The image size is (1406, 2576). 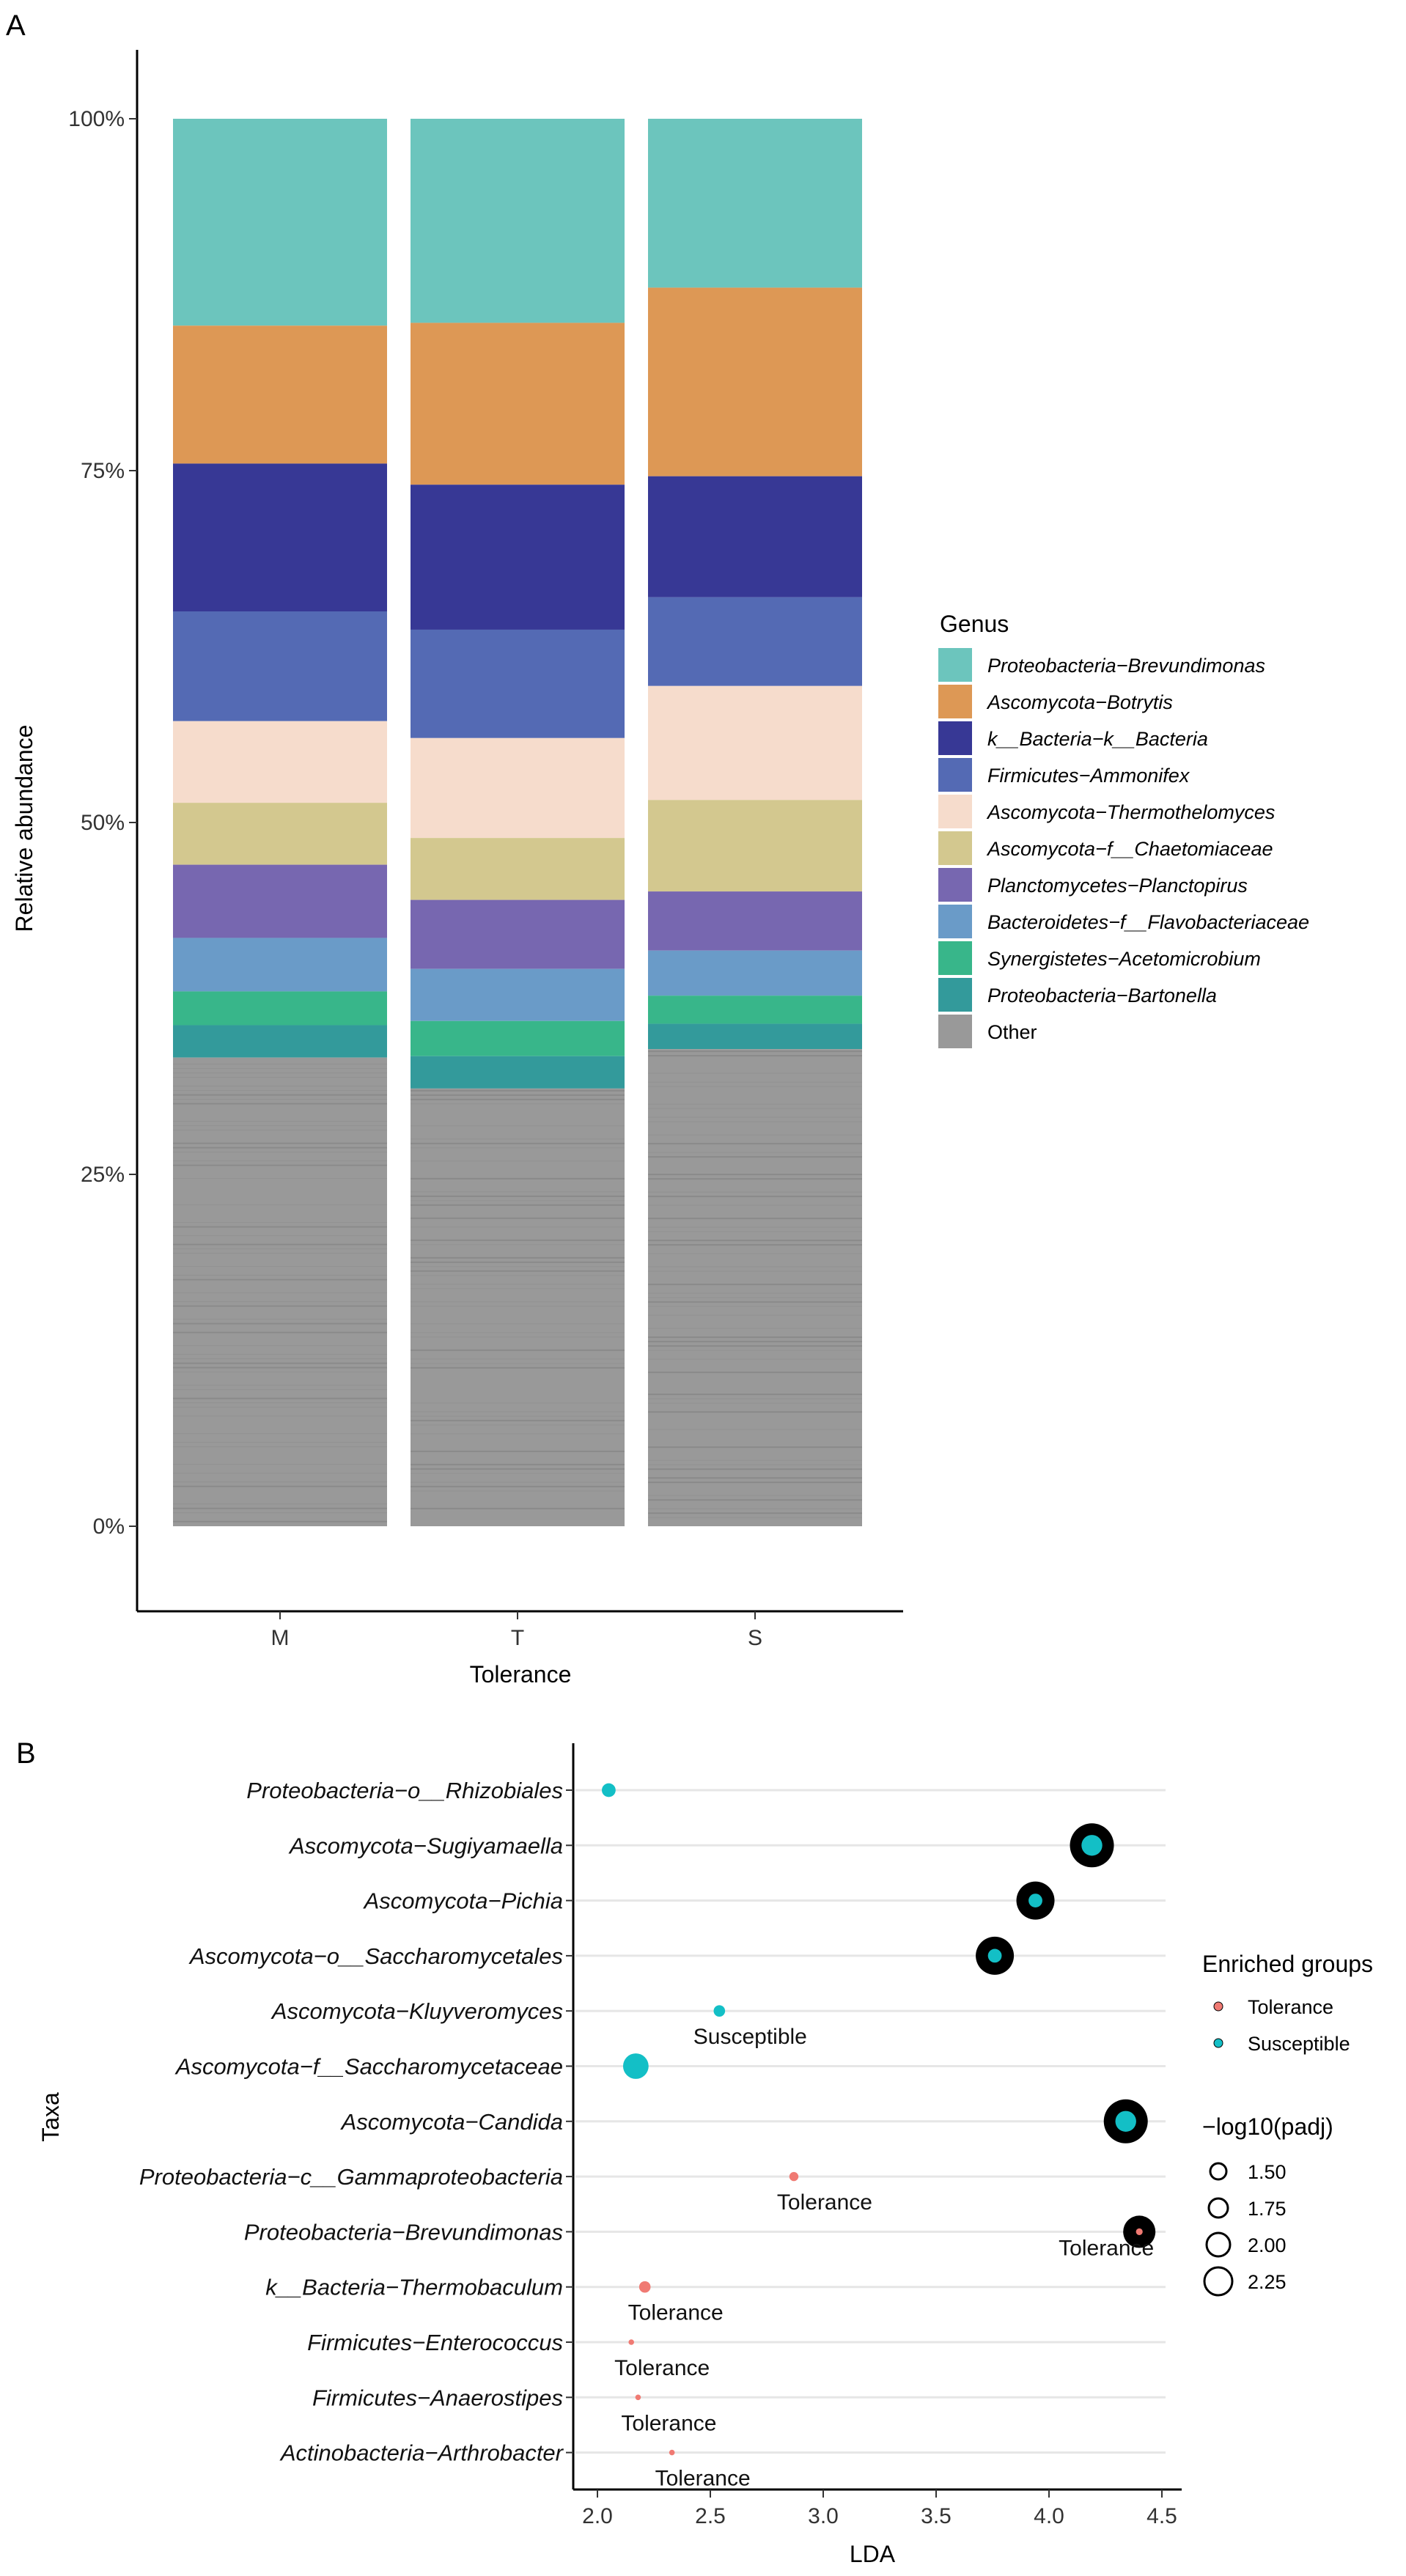 I want to click on y-tick-label: 100%, so click(x=96, y=119).